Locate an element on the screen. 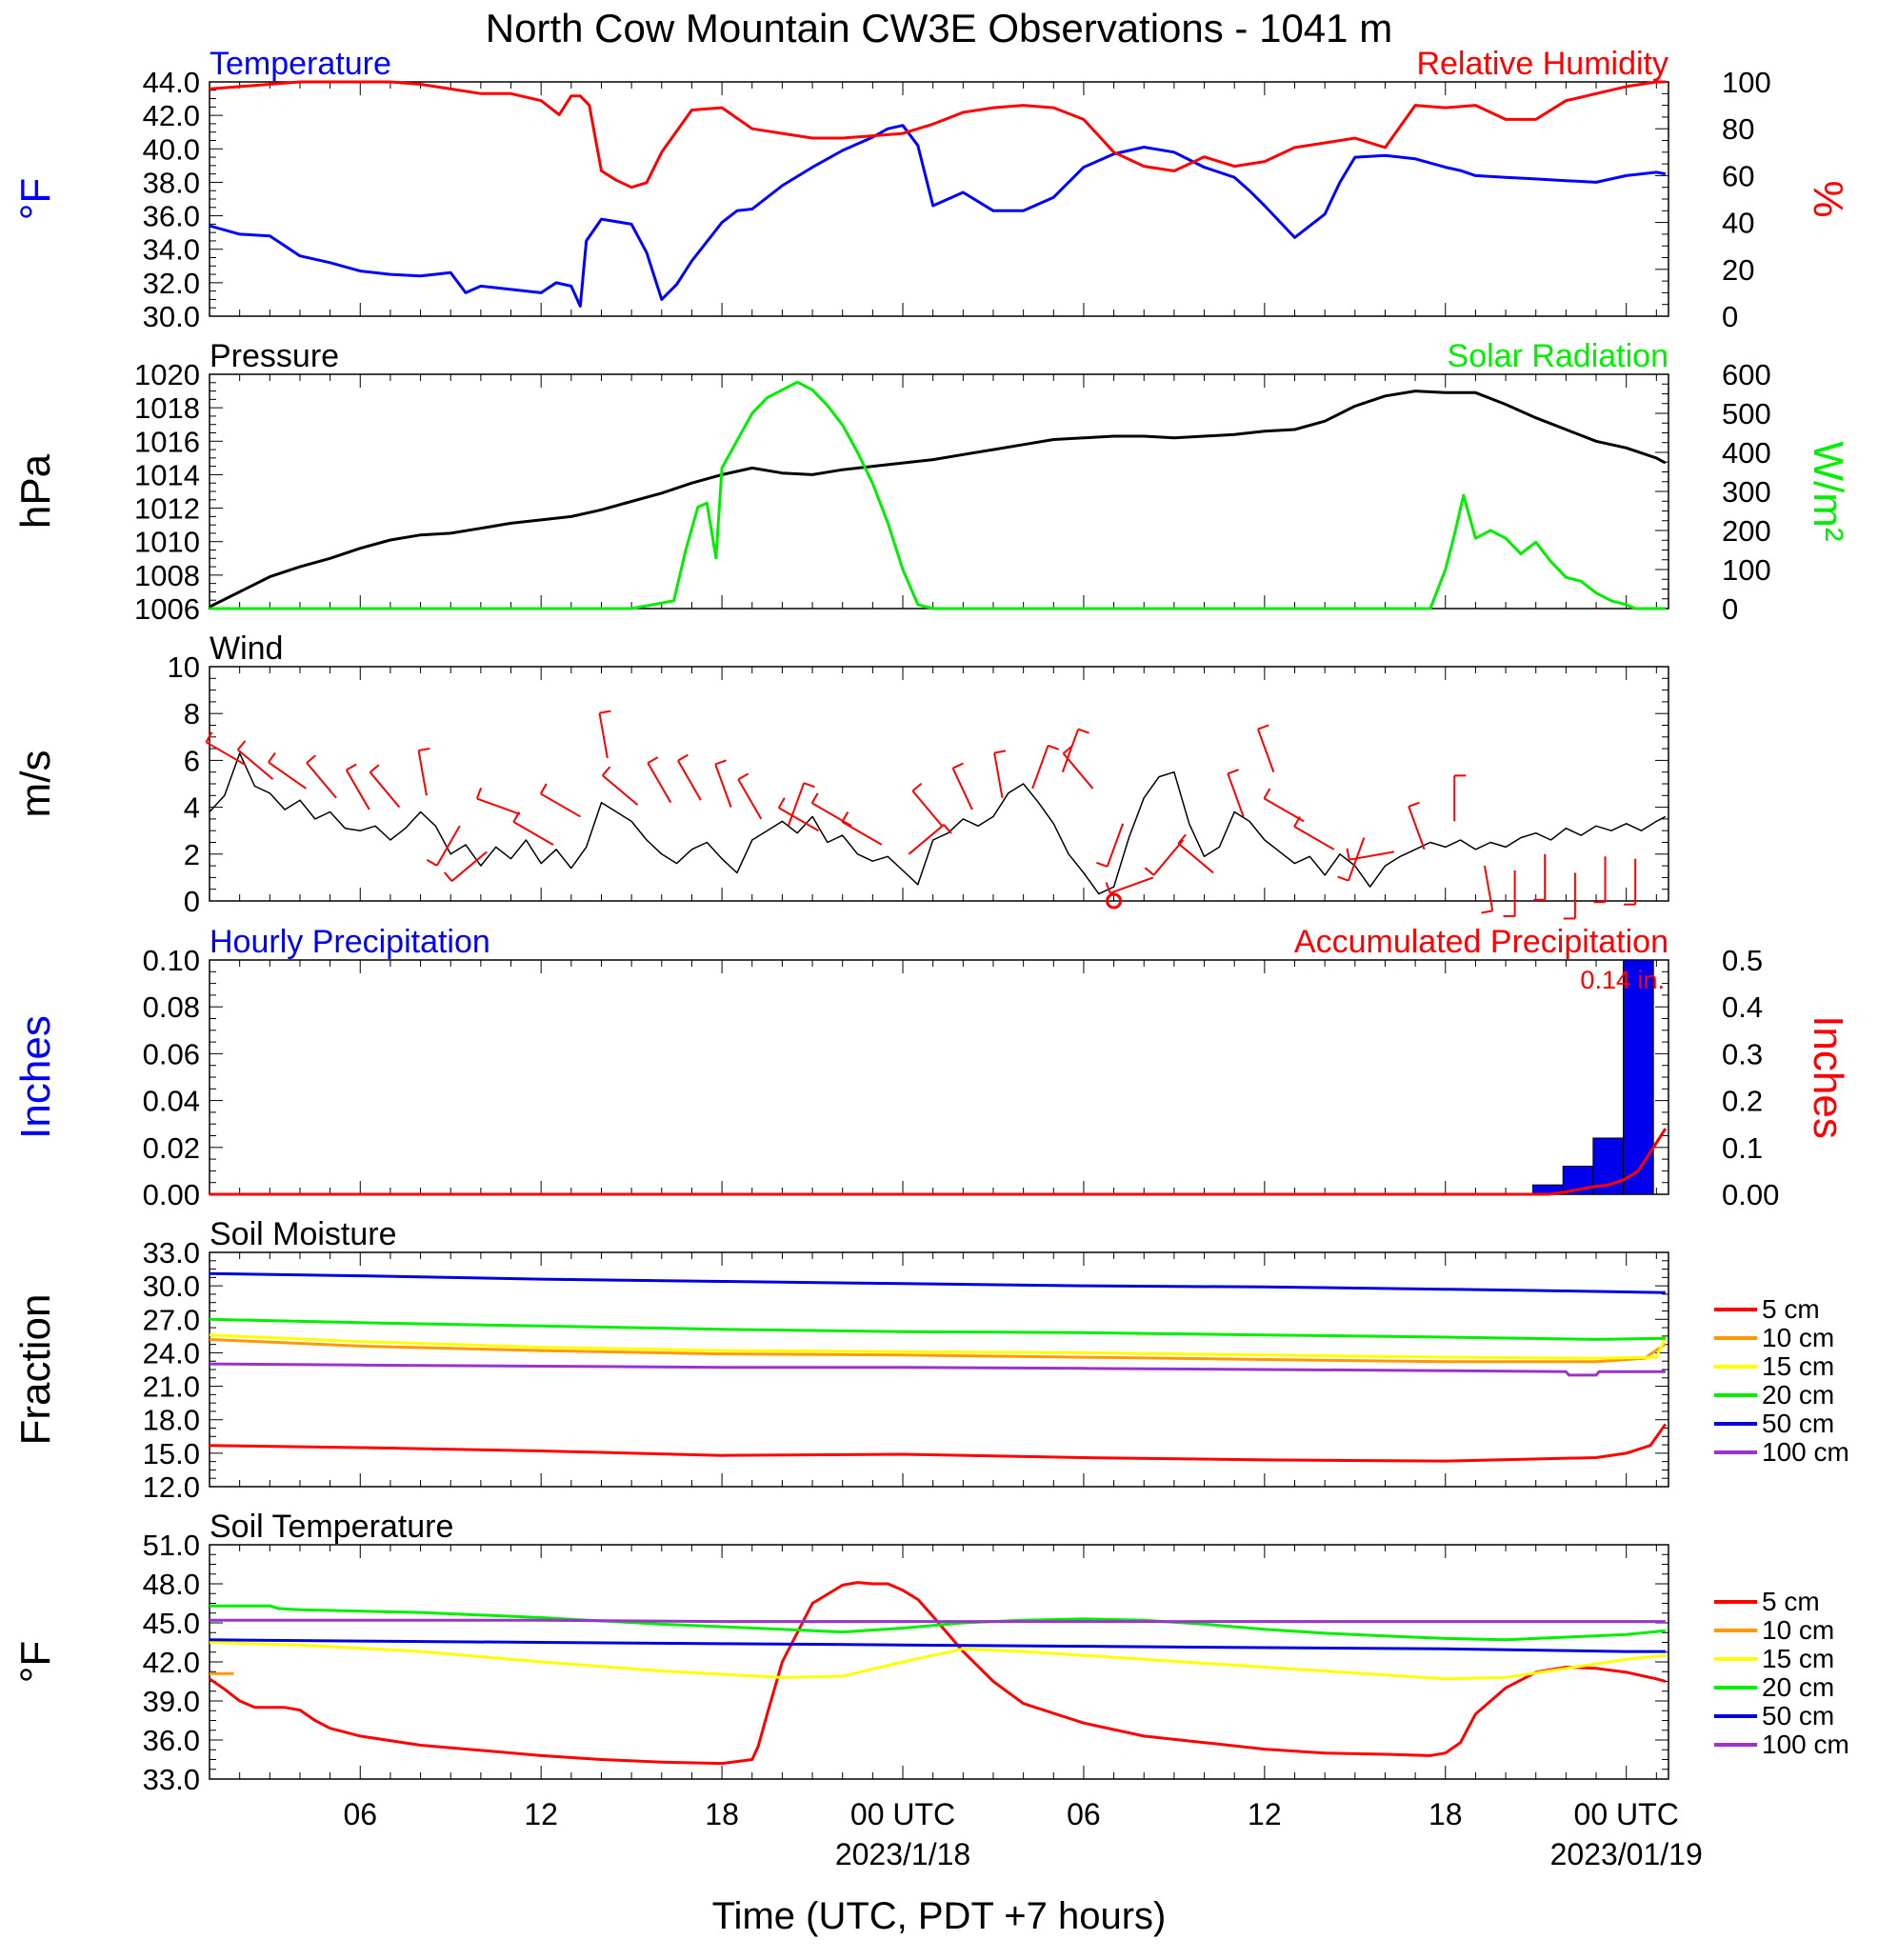  y-tick-label-left: 1012 is located at coordinates (167, 509).